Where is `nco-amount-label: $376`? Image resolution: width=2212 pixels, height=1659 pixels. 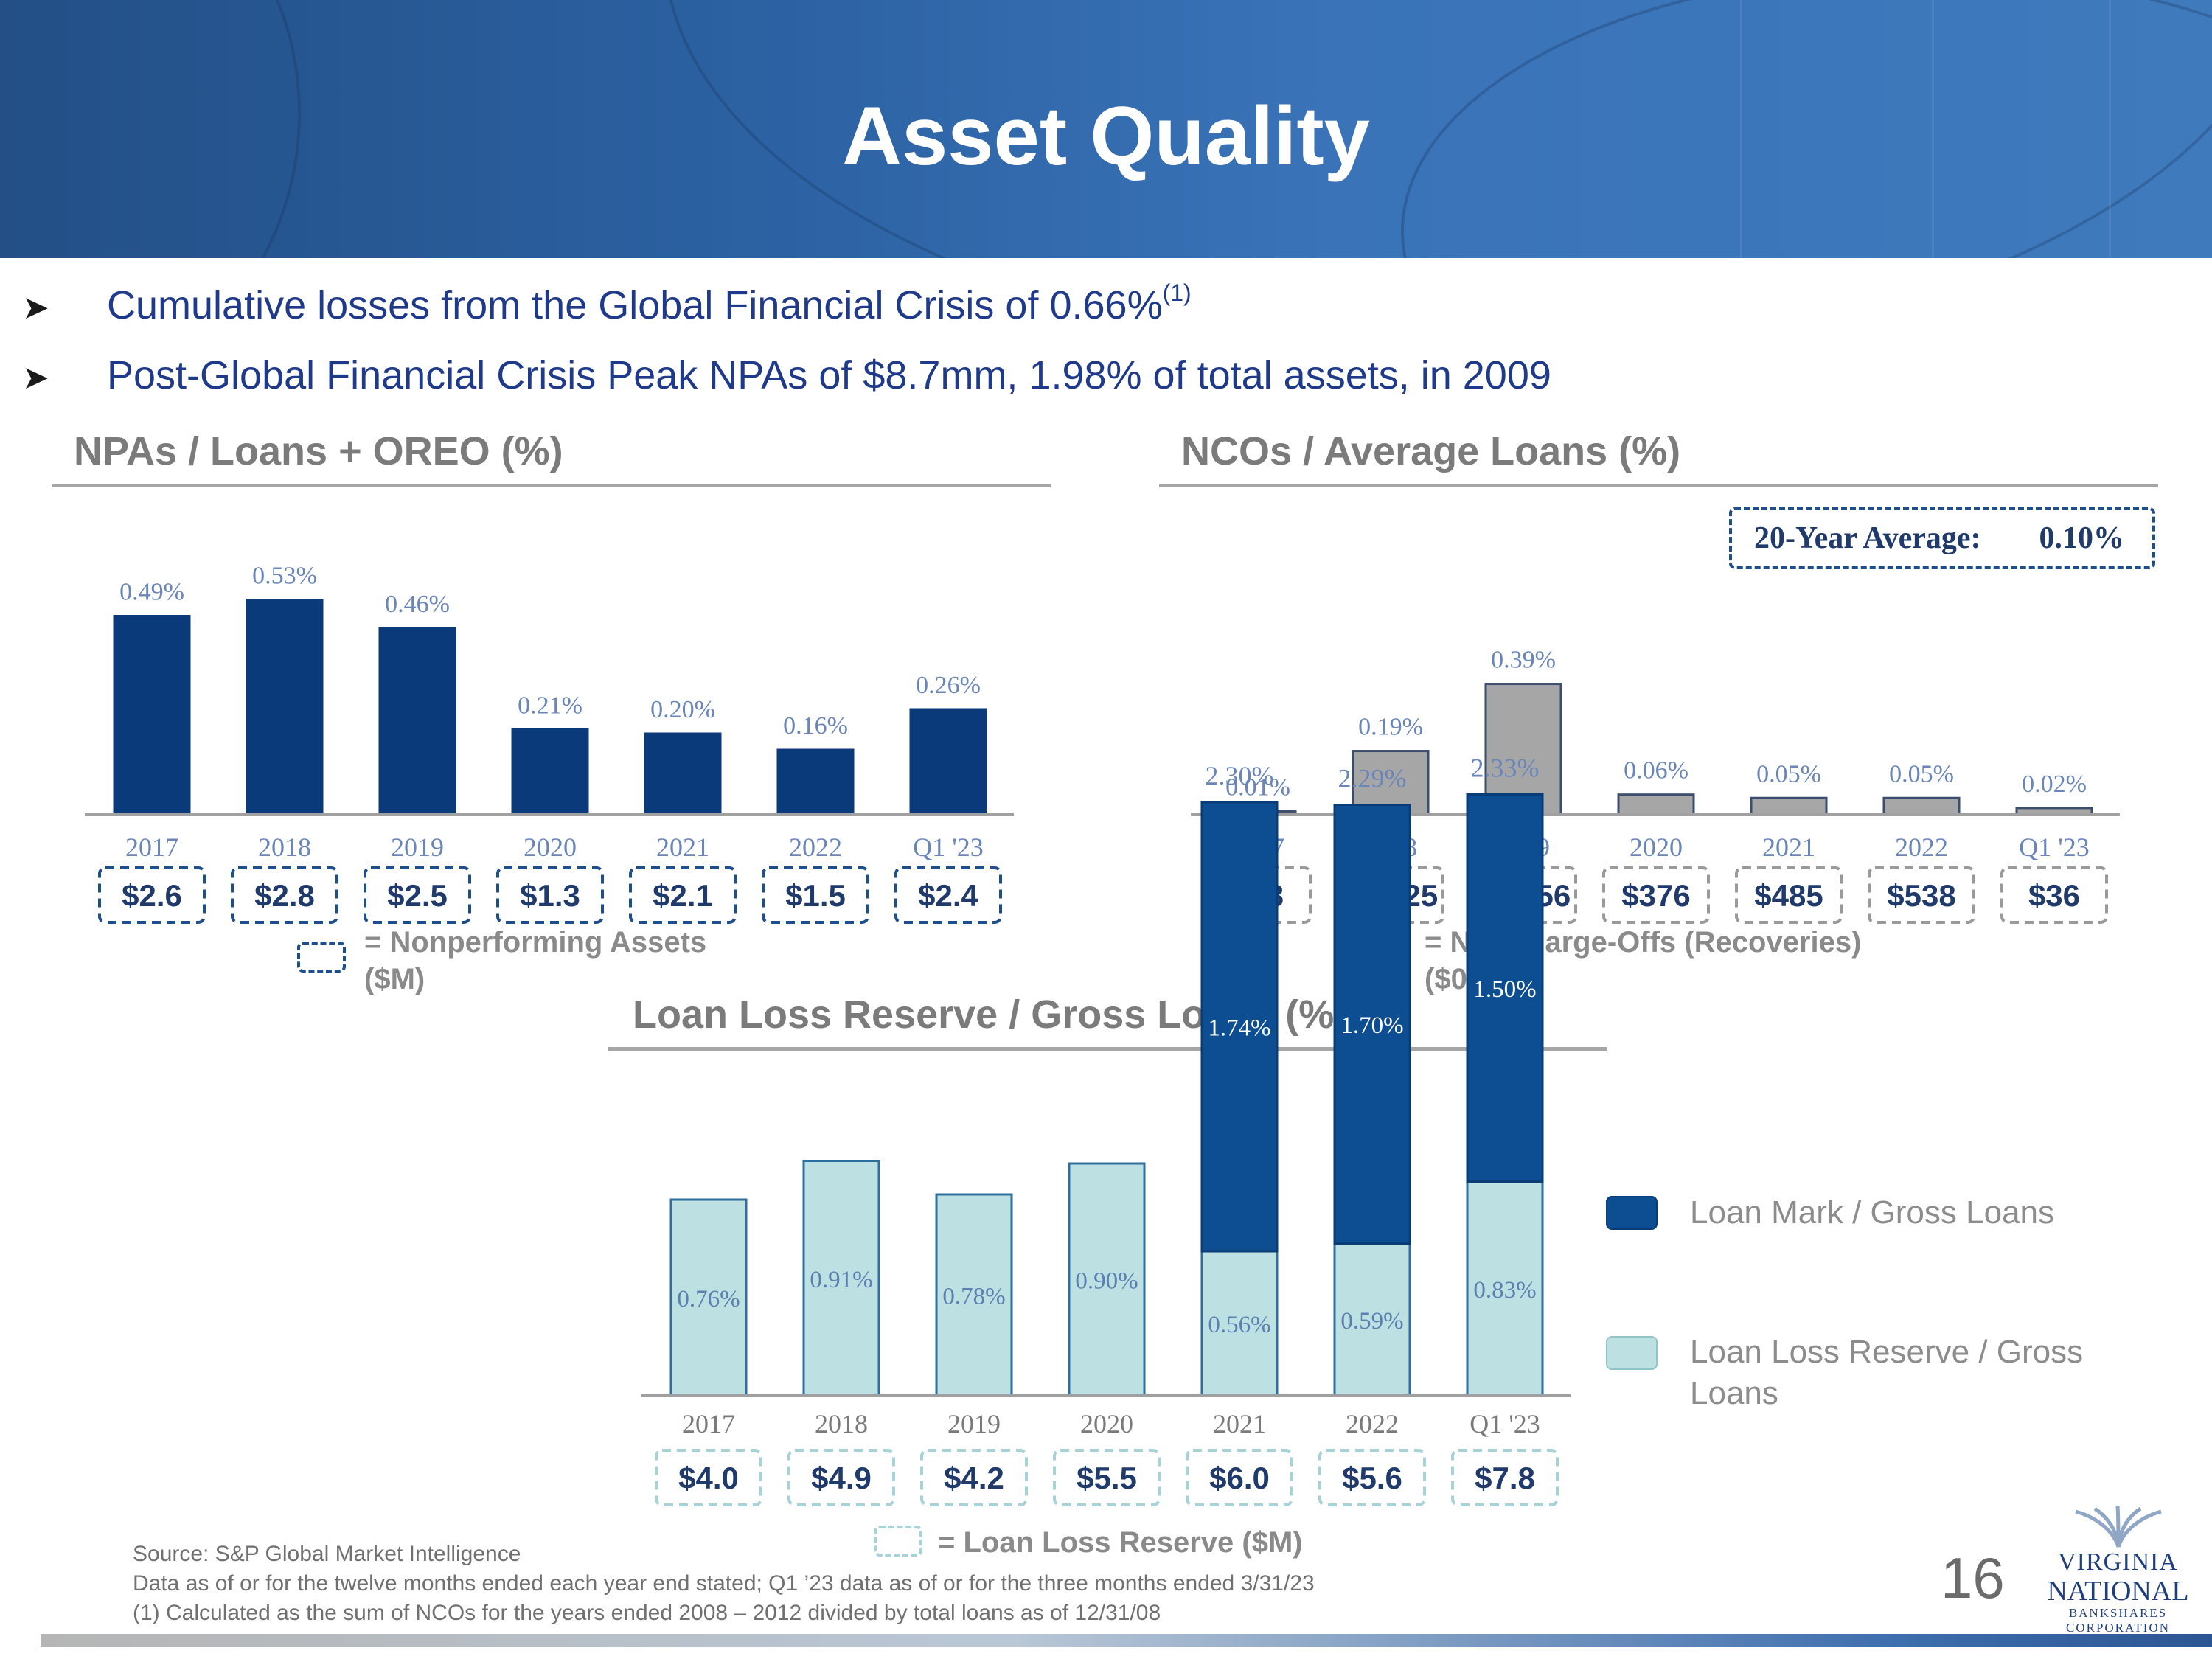 nco-amount-label: $376 is located at coordinates (1655, 895).